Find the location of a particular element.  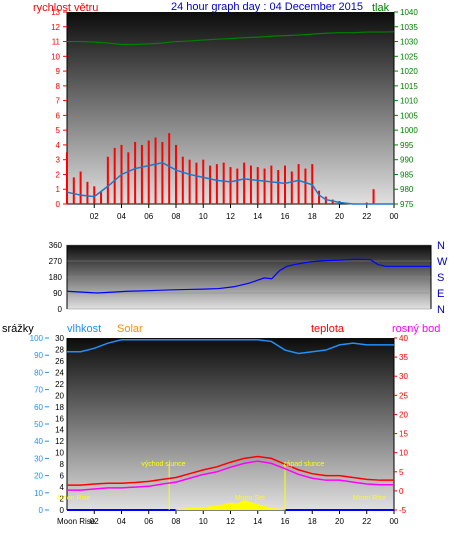

wind-tick-label: 2 is located at coordinates (58, 174).